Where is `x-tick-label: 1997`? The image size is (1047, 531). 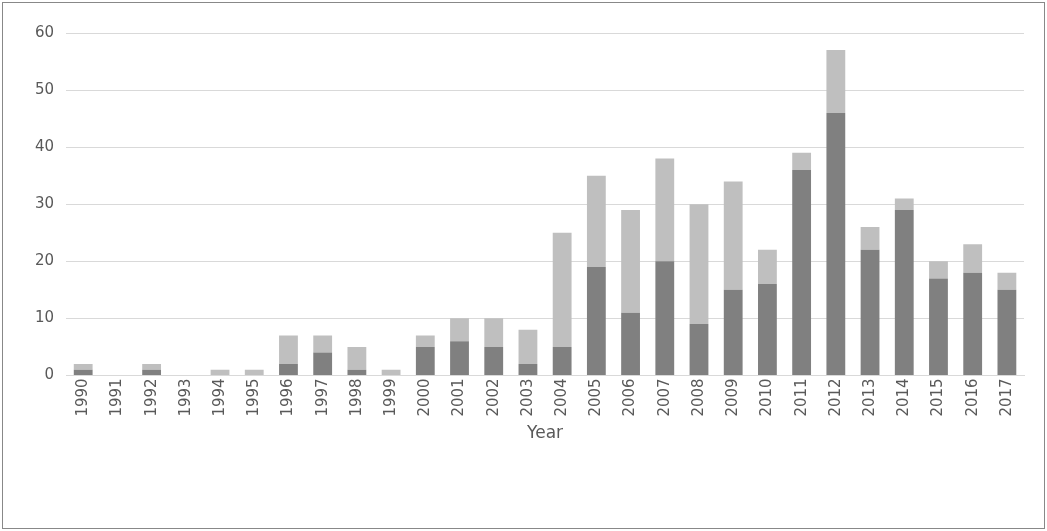
x-tick-label: 1997 is located at coordinates (321, 397).